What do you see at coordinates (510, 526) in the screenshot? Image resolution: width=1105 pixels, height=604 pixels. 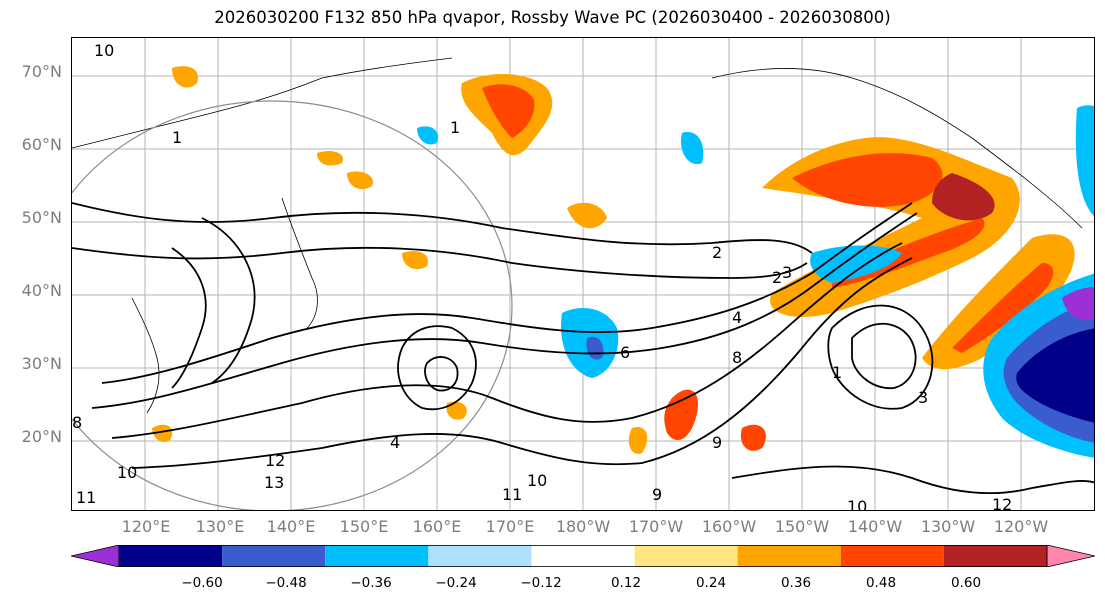 I see `lon-label-170e: 170°E` at bounding box center [510, 526].